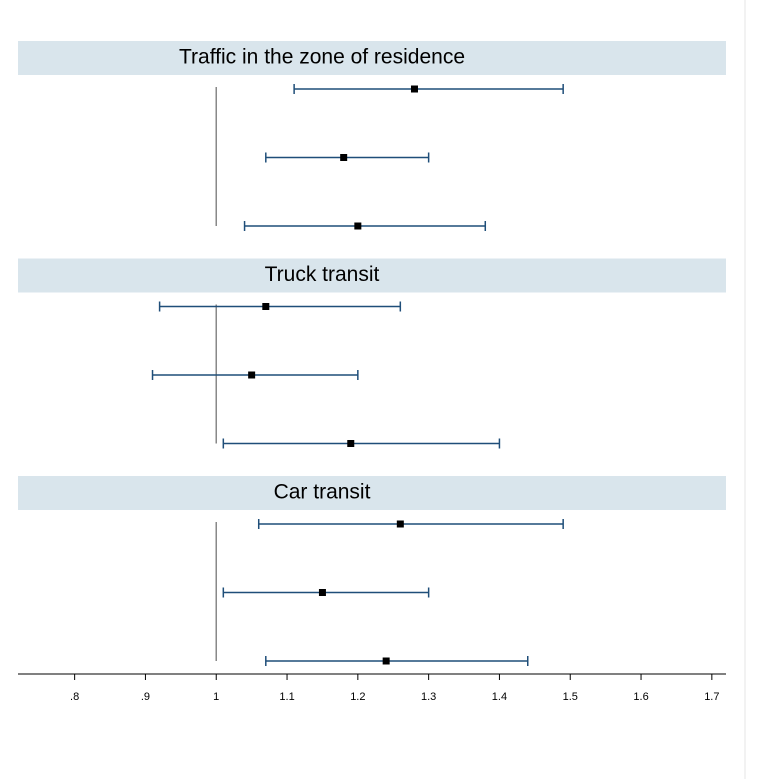 The height and width of the screenshot is (779, 765). I want to click on x-tick-label: 1.5, so click(570, 697).